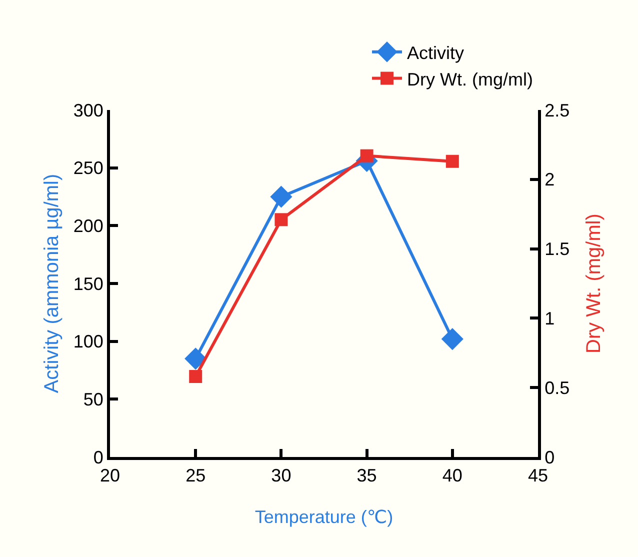  I want to click on y-tick-label: 100, so click(88, 342).